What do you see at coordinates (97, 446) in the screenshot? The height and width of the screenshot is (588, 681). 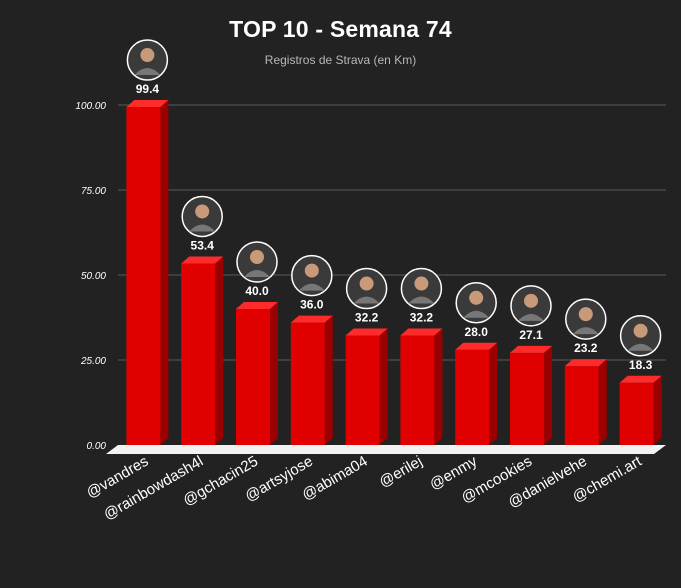 I see `y-tick-label: 0.00` at bounding box center [97, 446].